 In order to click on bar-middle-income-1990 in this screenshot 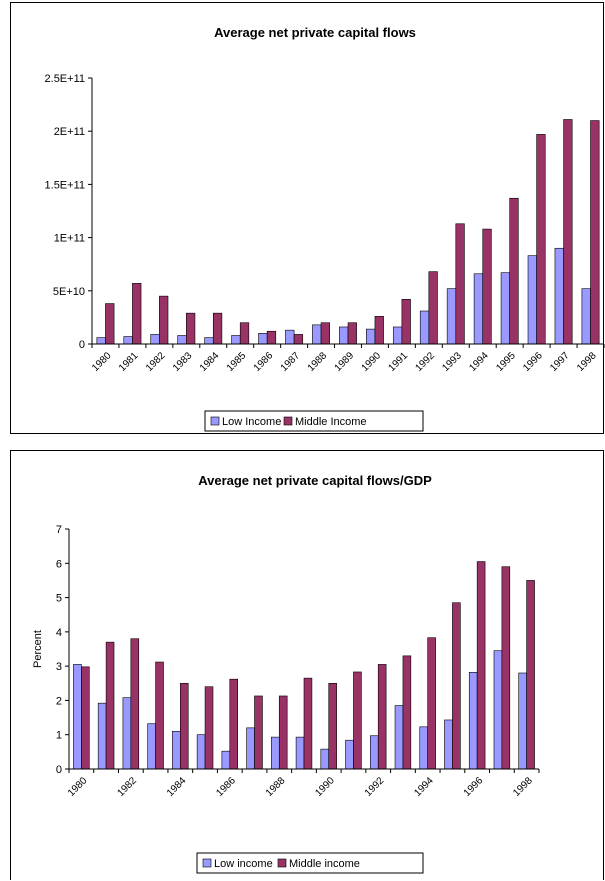, I will do `click(379, 330)`.